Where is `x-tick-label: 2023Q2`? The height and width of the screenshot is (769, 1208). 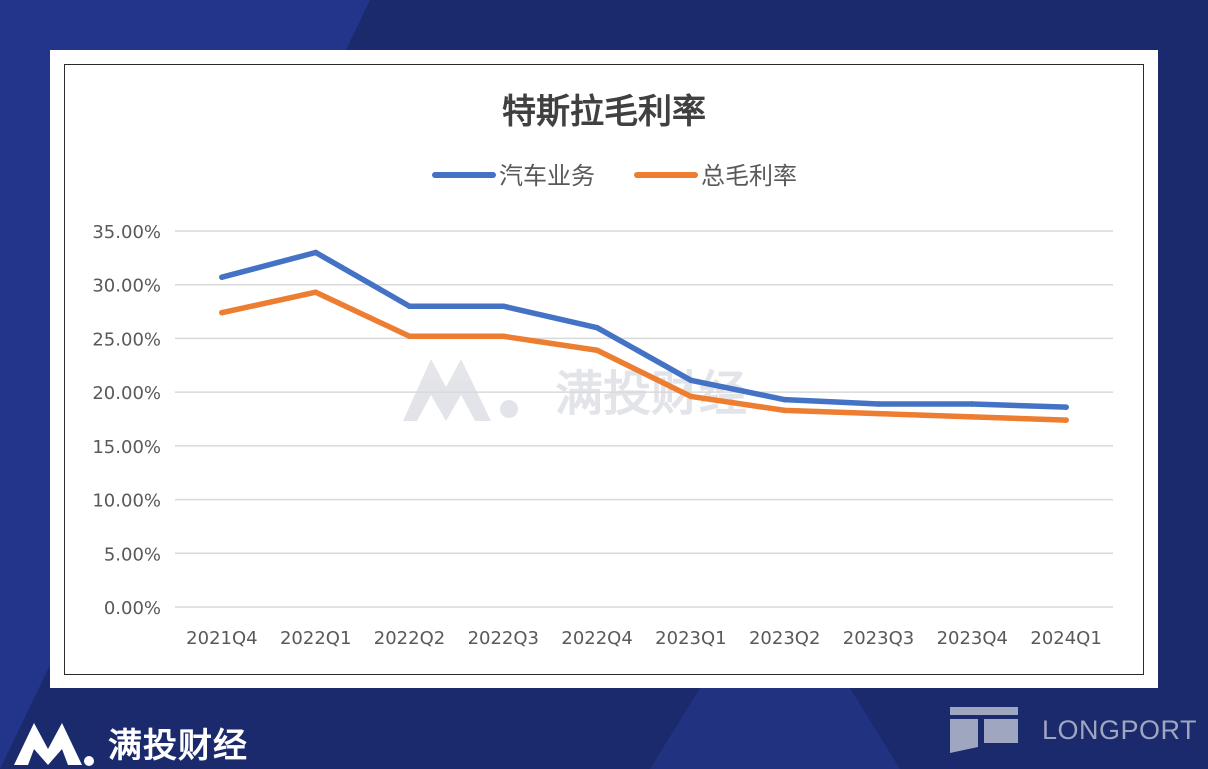 x-tick-label: 2023Q2 is located at coordinates (784, 638).